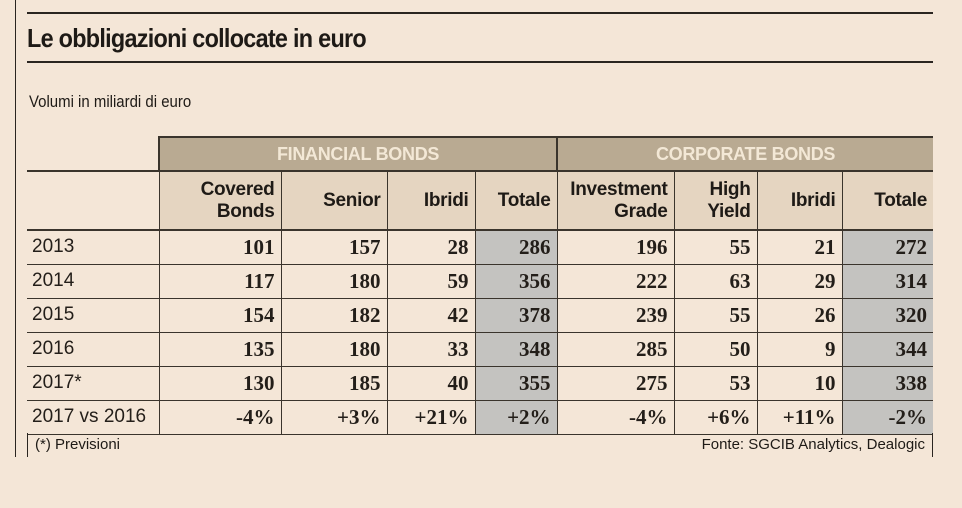 The width and height of the screenshot is (962, 508). I want to click on value-cell: 285, so click(615, 349).